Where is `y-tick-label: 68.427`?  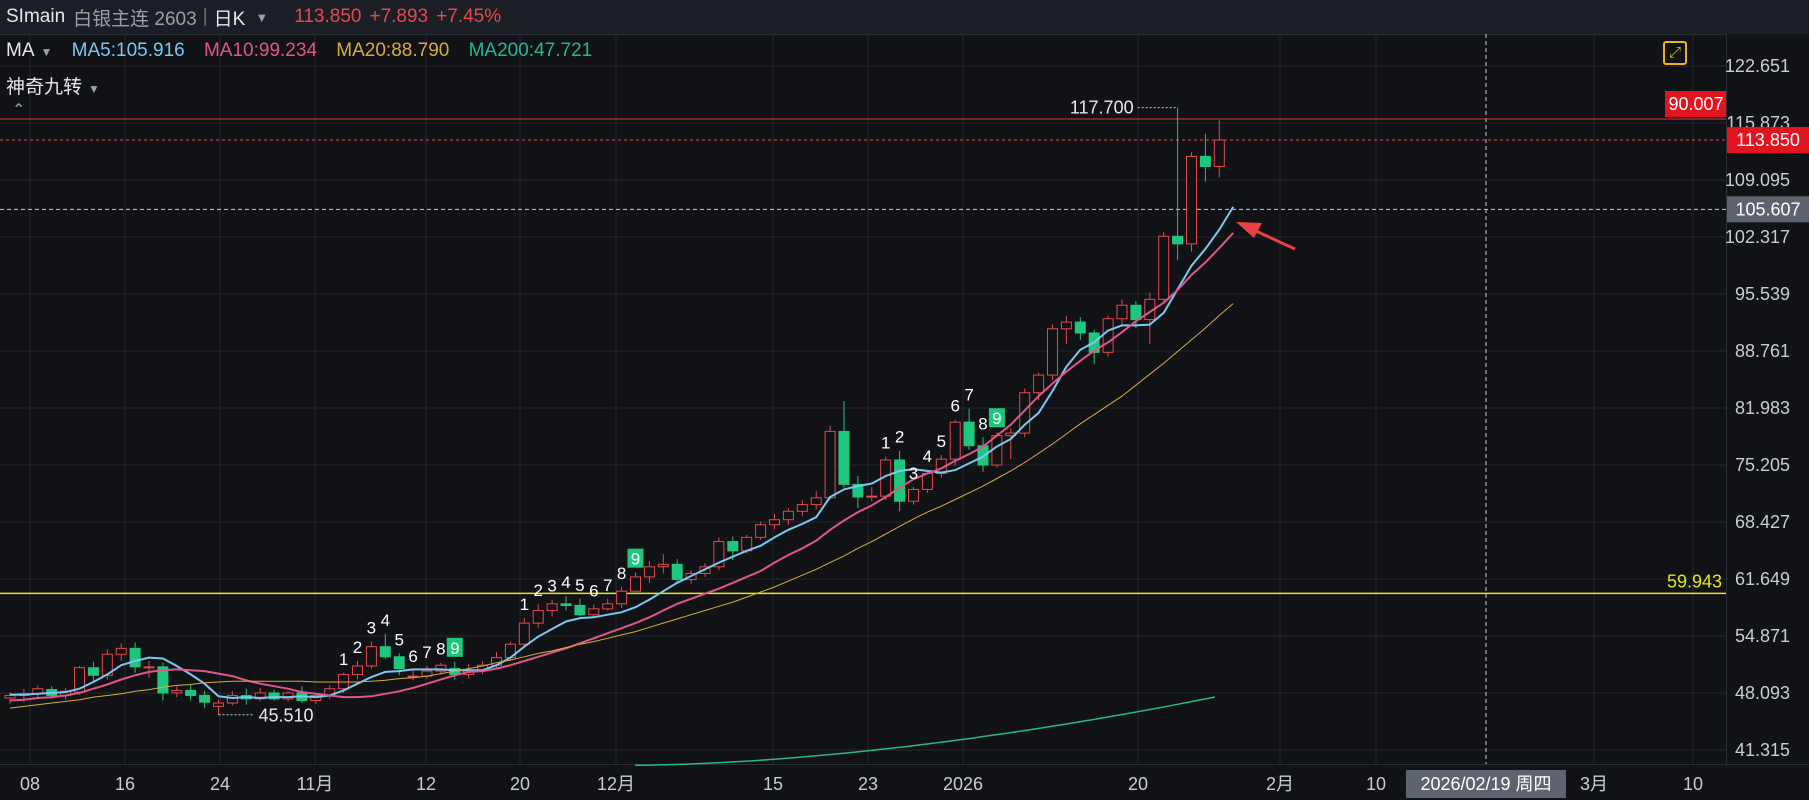
y-tick-label: 68.427 is located at coordinates (1762, 522).